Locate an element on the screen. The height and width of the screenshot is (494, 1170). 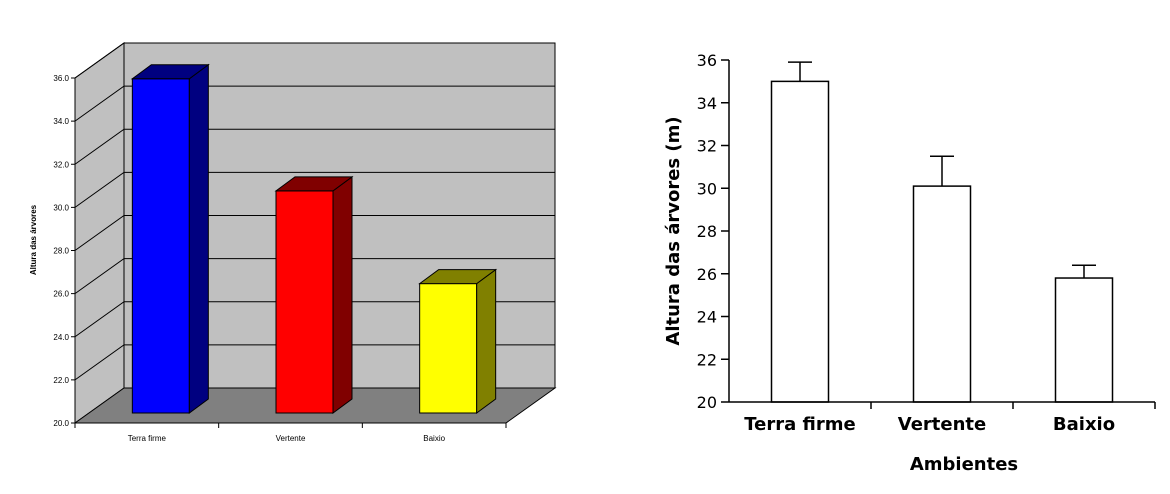
y-tick-label: 32.0 is located at coordinates (61, 164).